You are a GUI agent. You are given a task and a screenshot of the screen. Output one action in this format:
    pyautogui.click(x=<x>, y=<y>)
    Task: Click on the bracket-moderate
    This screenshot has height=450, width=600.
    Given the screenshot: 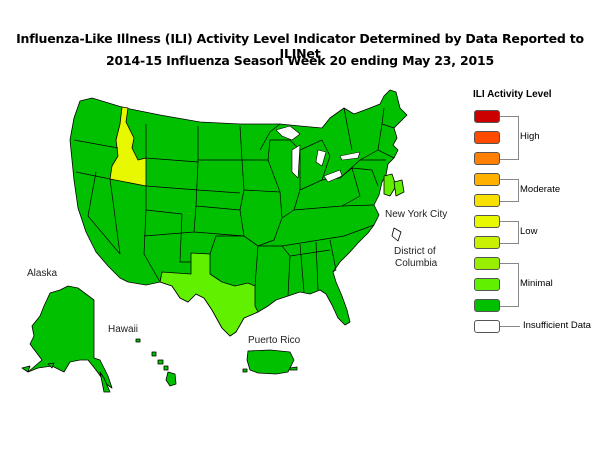 What is the action you would take?
    pyautogui.click(x=509, y=190)
    